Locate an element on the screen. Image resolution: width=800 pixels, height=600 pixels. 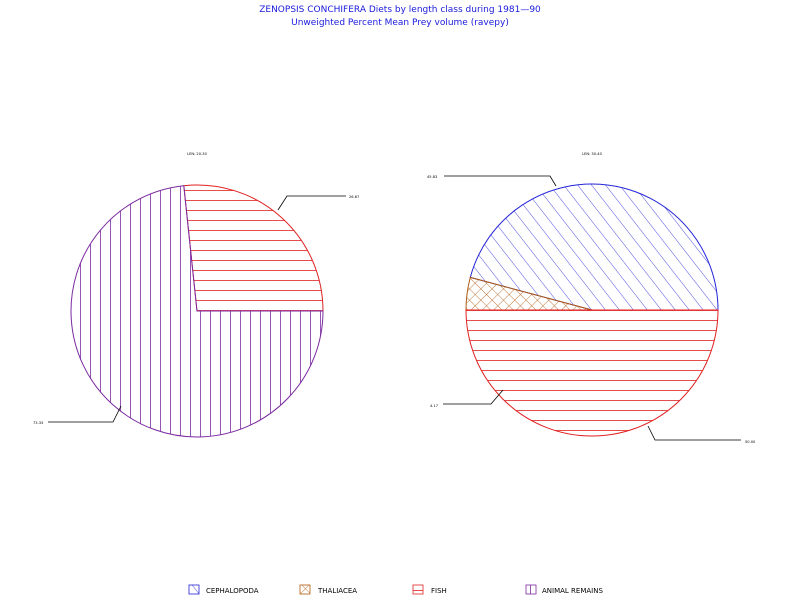
legend-item-animal-remains: ANIMAL REMAINS is located at coordinates (564, 589).